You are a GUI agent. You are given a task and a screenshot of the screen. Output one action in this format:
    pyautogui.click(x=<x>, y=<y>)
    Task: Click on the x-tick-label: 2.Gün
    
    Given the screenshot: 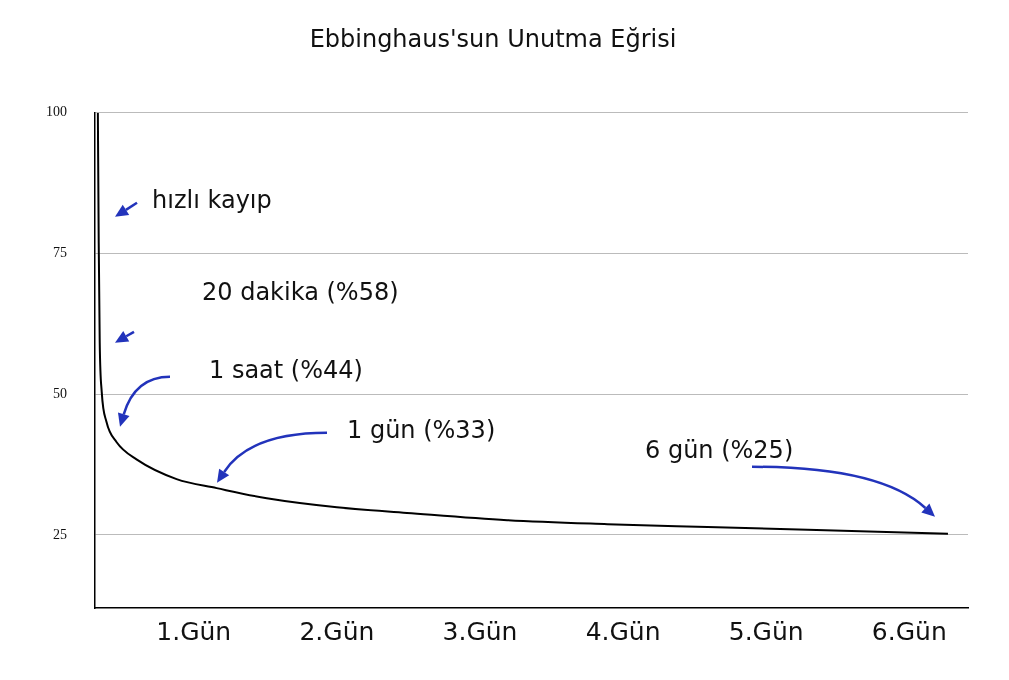 What is the action you would take?
    pyautogui.click(x=337, y=631)
    